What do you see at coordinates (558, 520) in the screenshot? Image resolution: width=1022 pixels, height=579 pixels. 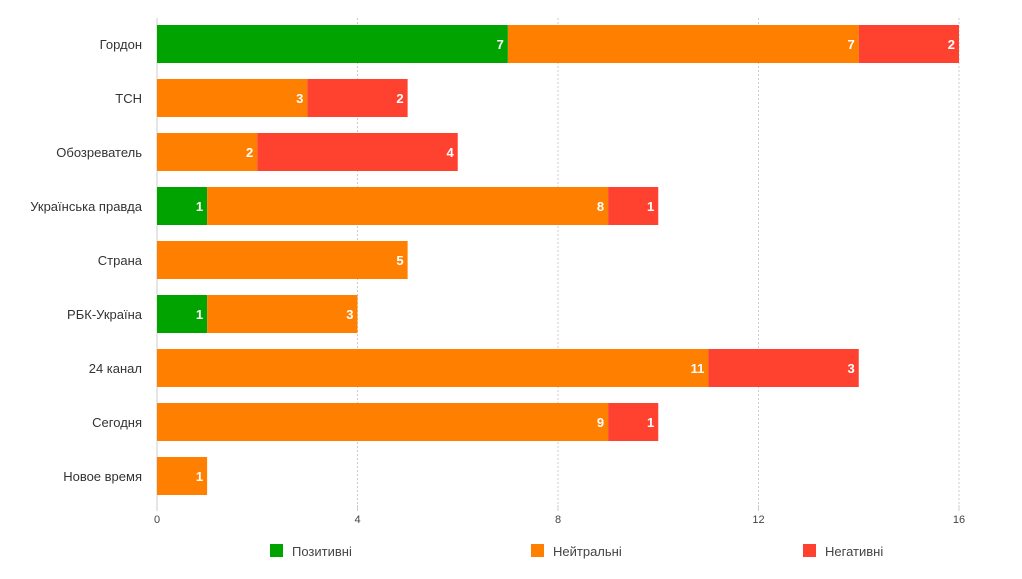 I see `x-tick-label: 8` at bounding box center [558, 520].